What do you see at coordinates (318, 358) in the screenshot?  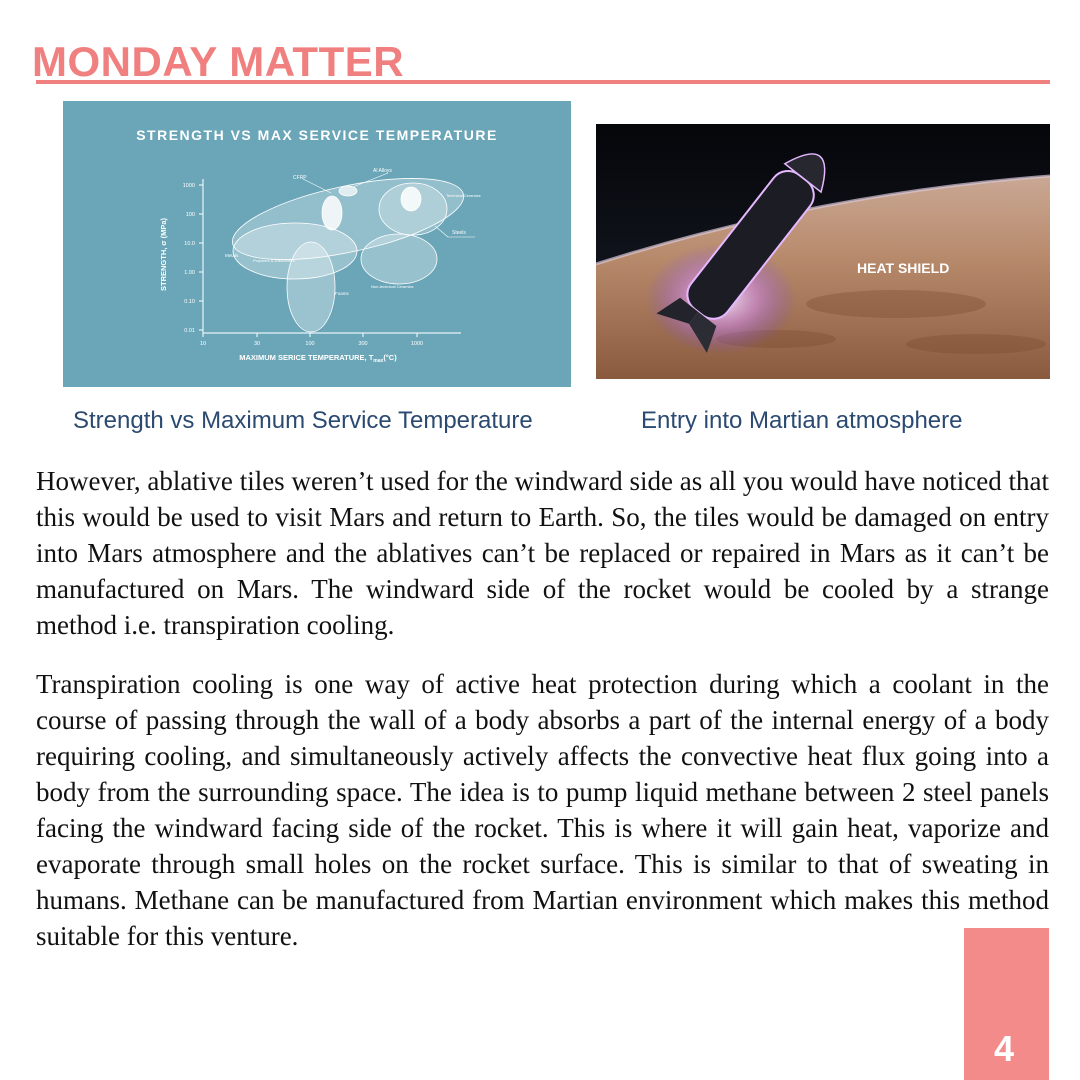 I see `x-axis-label: MAXIMUM SERICE TEMPERATURE, Tmax(°C)` at bounding box center [318, 358].